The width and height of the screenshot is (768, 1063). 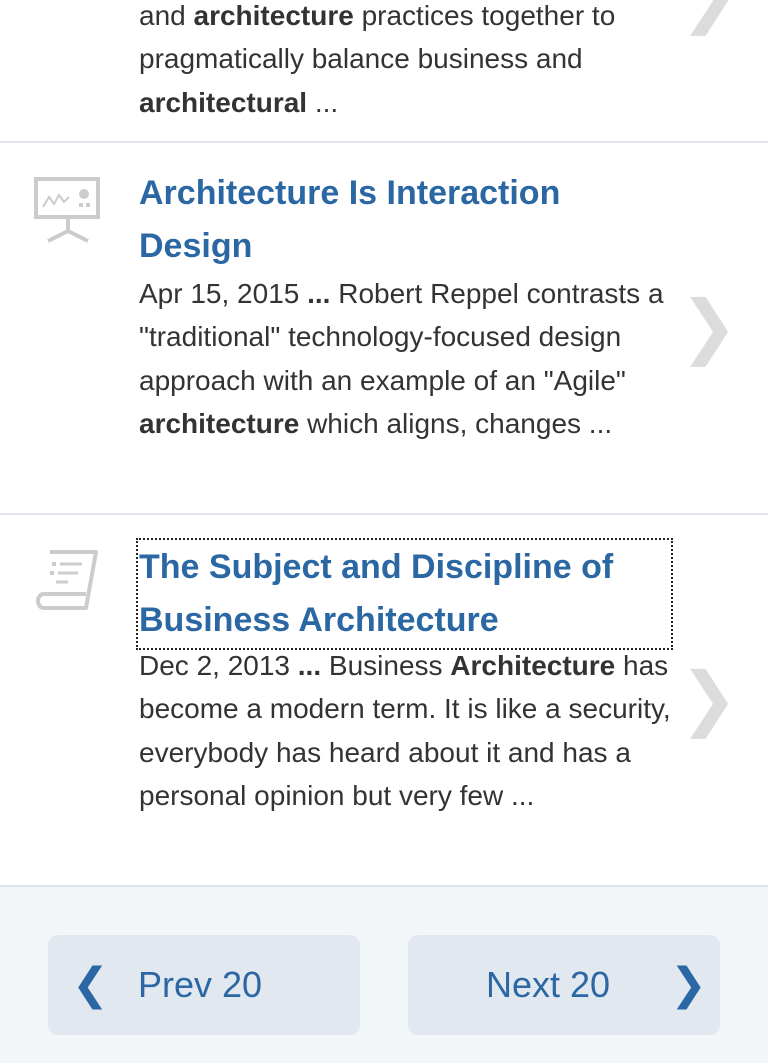 I want to click on next-page-label: Next 20, so click(x=548, y=984).